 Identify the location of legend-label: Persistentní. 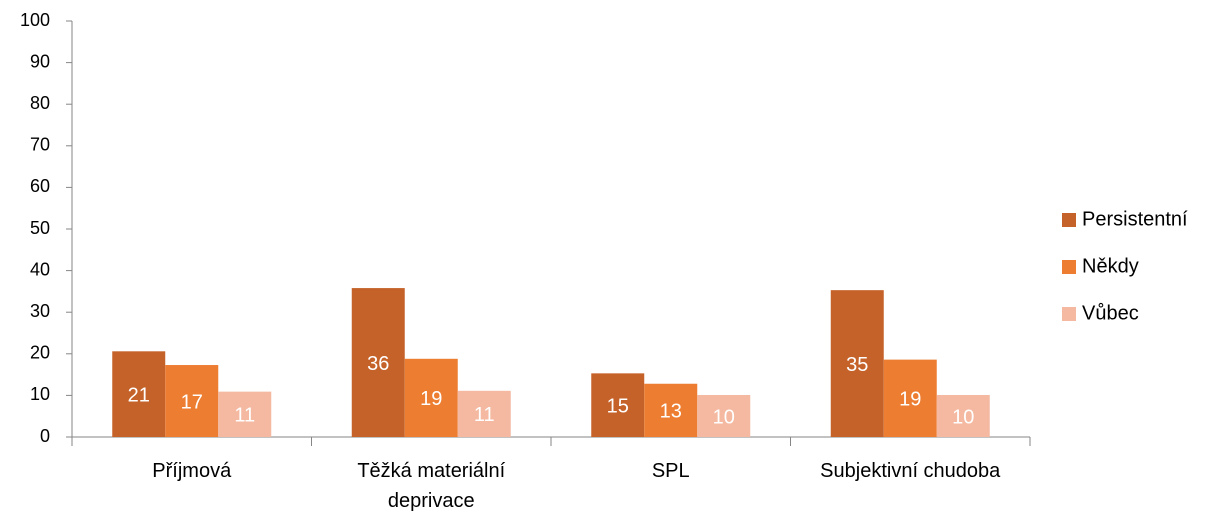
(1135, 219).